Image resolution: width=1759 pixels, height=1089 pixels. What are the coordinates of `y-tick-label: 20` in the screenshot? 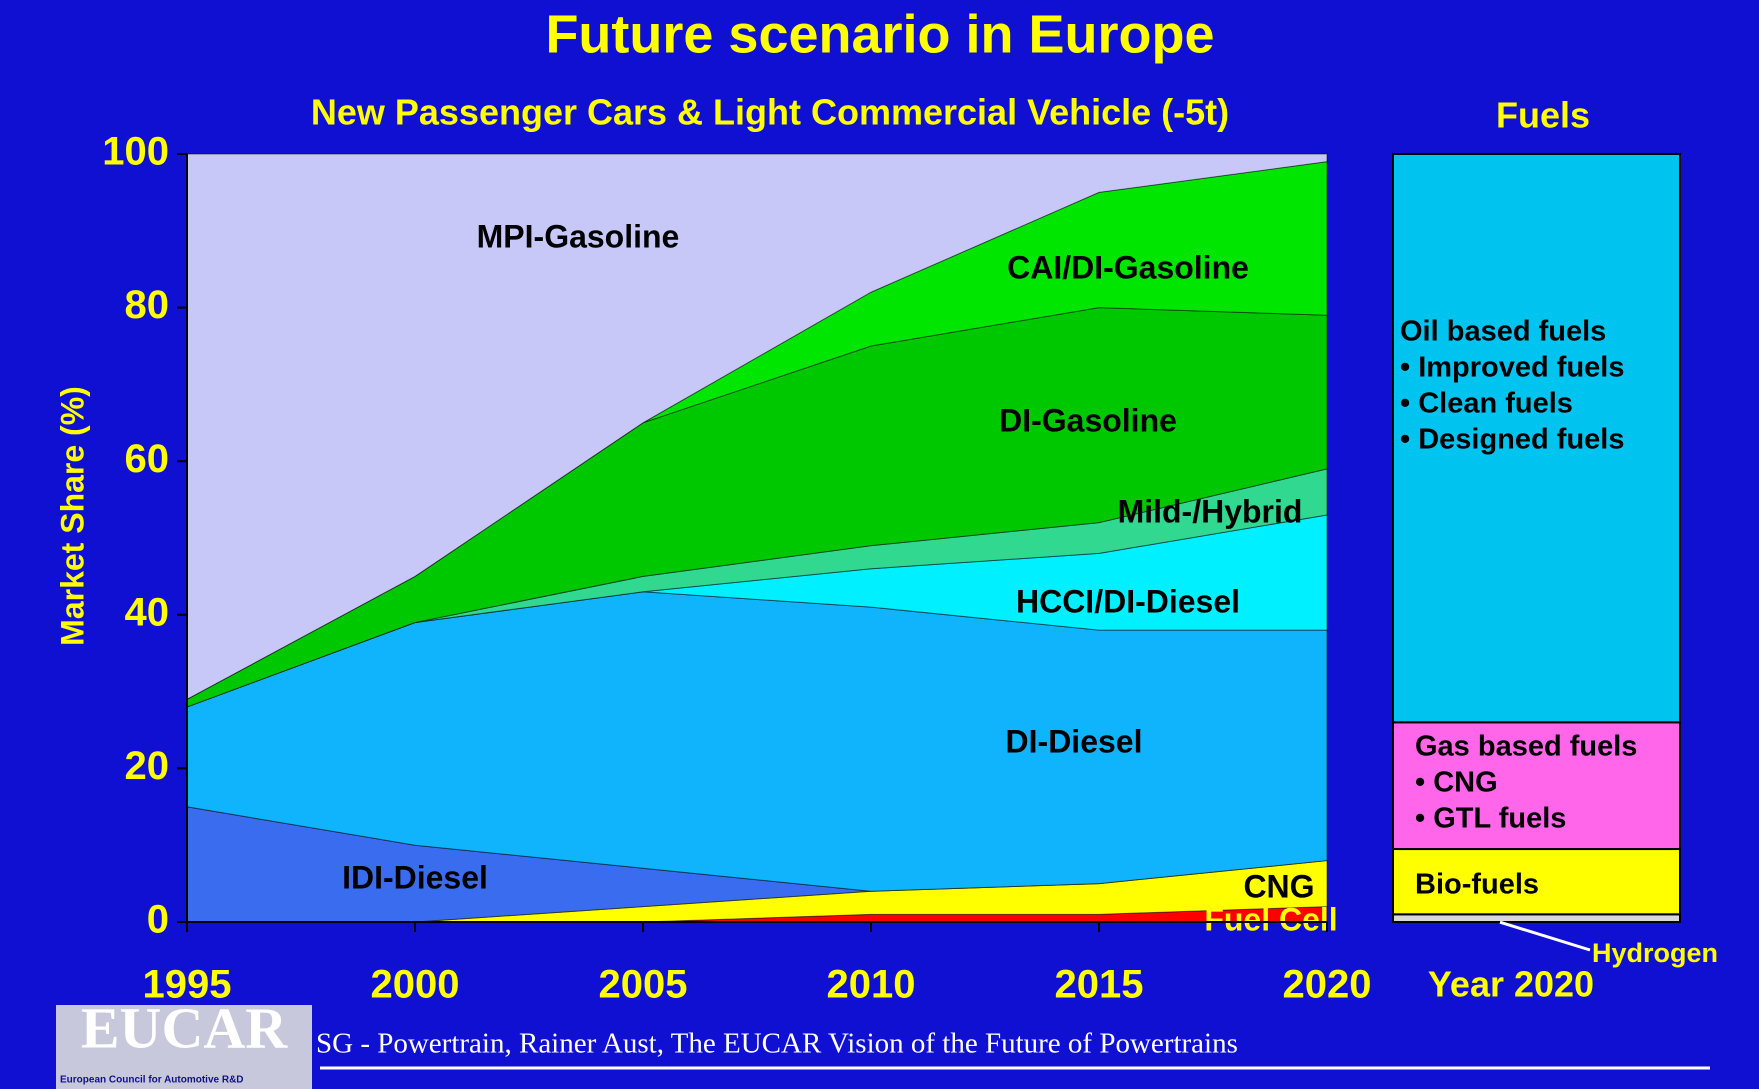 It's located at (147, 766).